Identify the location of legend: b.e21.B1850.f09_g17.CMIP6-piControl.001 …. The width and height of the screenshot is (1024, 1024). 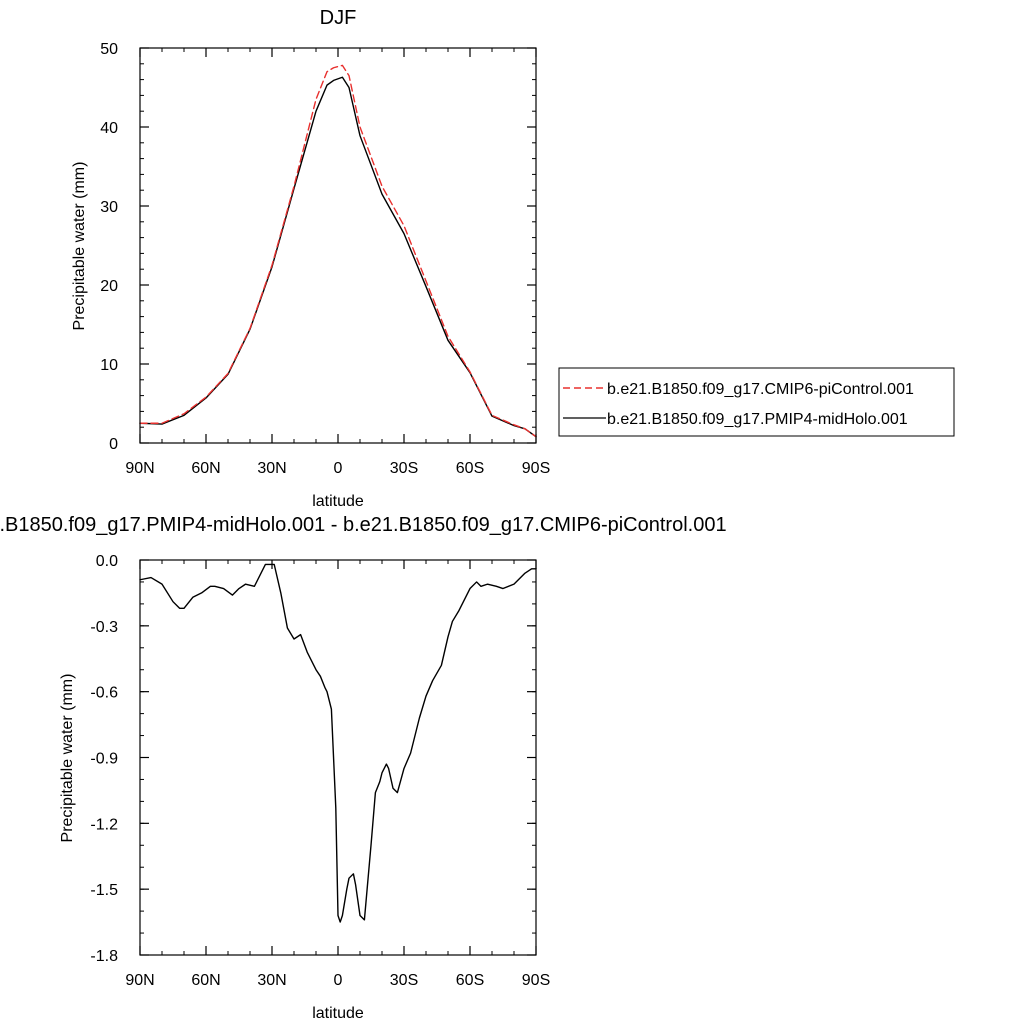
(756, 402).